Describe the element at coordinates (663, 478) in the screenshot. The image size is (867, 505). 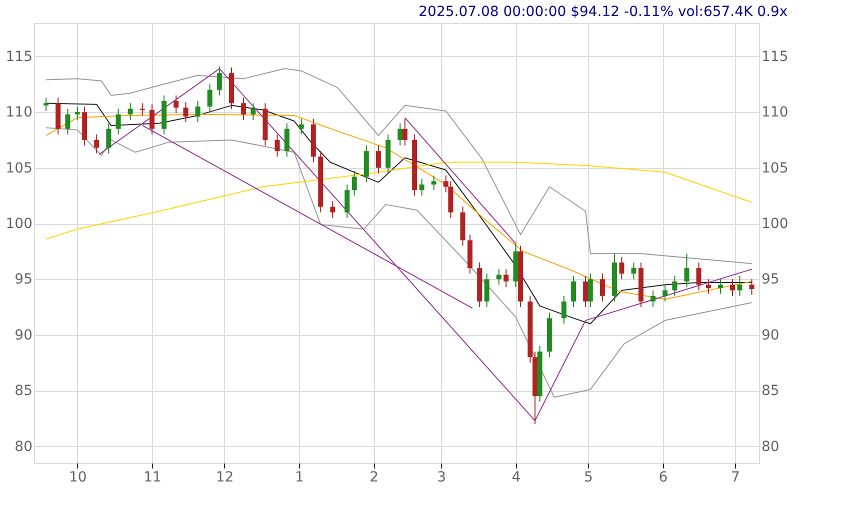
I see `x-tick-label: 6` at that location.